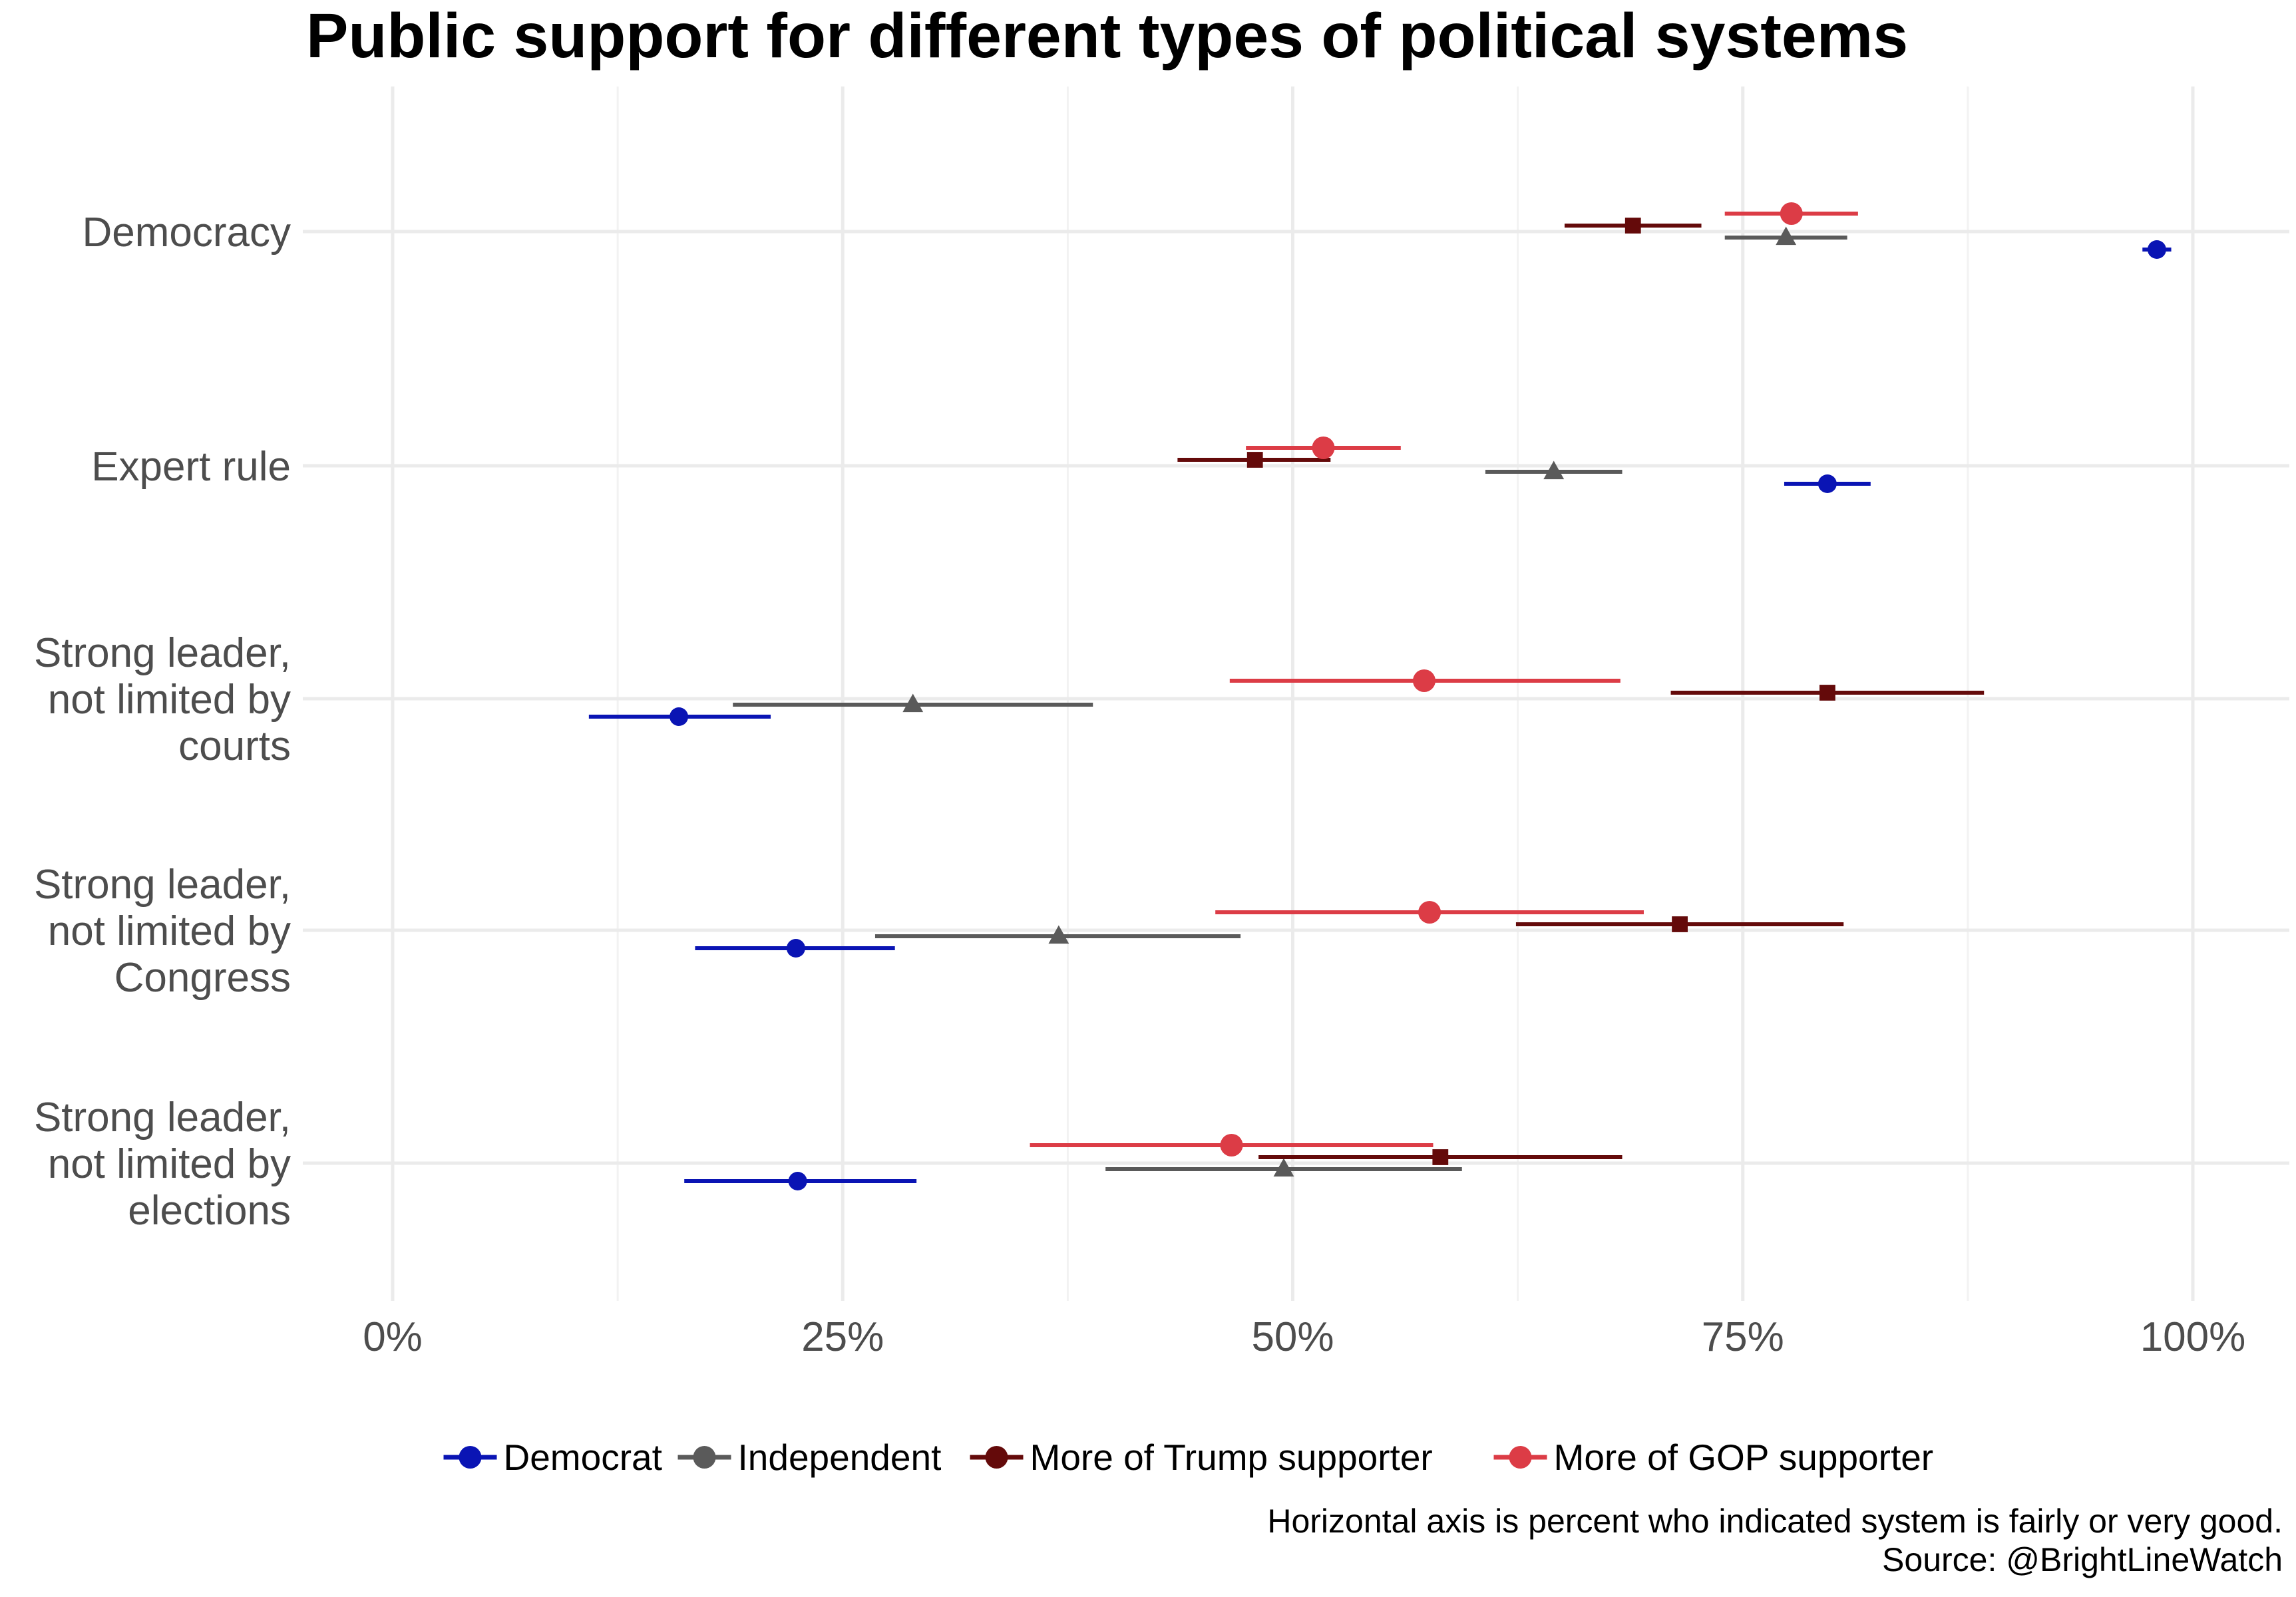  I want to click on legend-item: Democrat, so click(552, 1457).